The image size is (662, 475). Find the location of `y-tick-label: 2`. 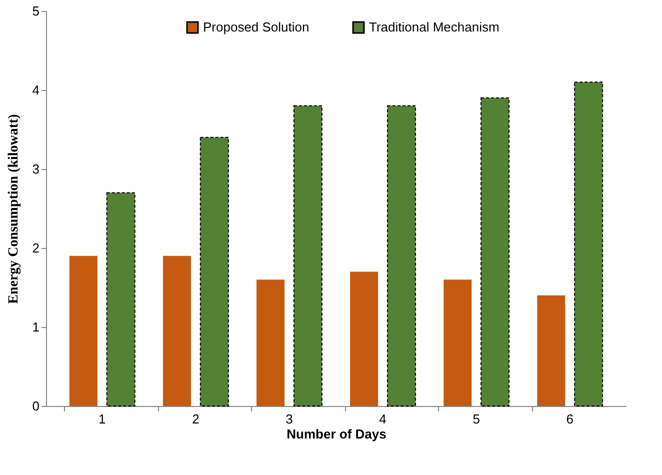

y-tick-label: 2 is located at coordinates (36, 248).